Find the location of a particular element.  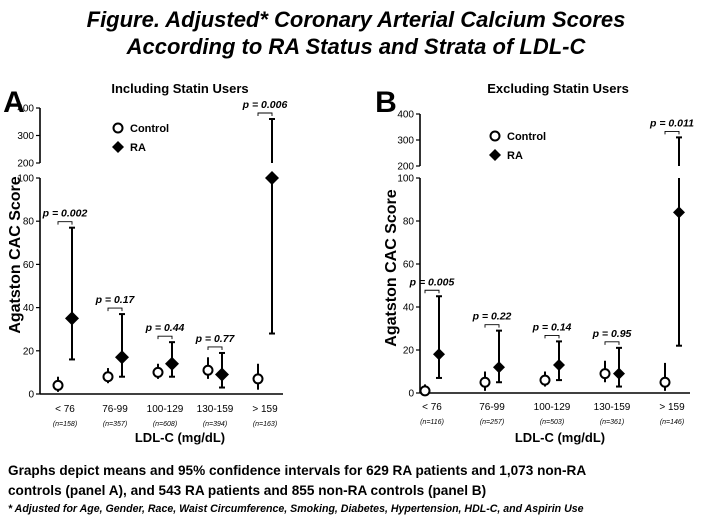

panel-b-legend-control-label: Control is located at coordinates (526, 137).